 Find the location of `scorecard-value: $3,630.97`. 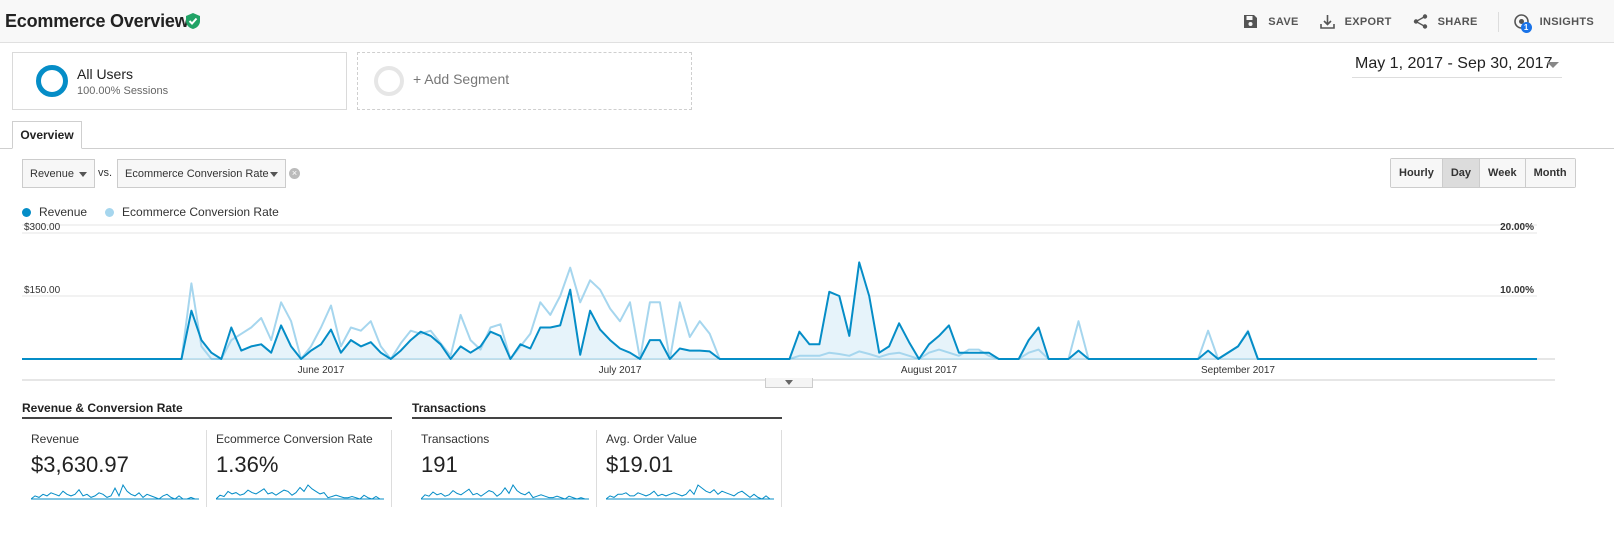

scorecard-value: $3,630.97 is located at coordinates (80, 464).